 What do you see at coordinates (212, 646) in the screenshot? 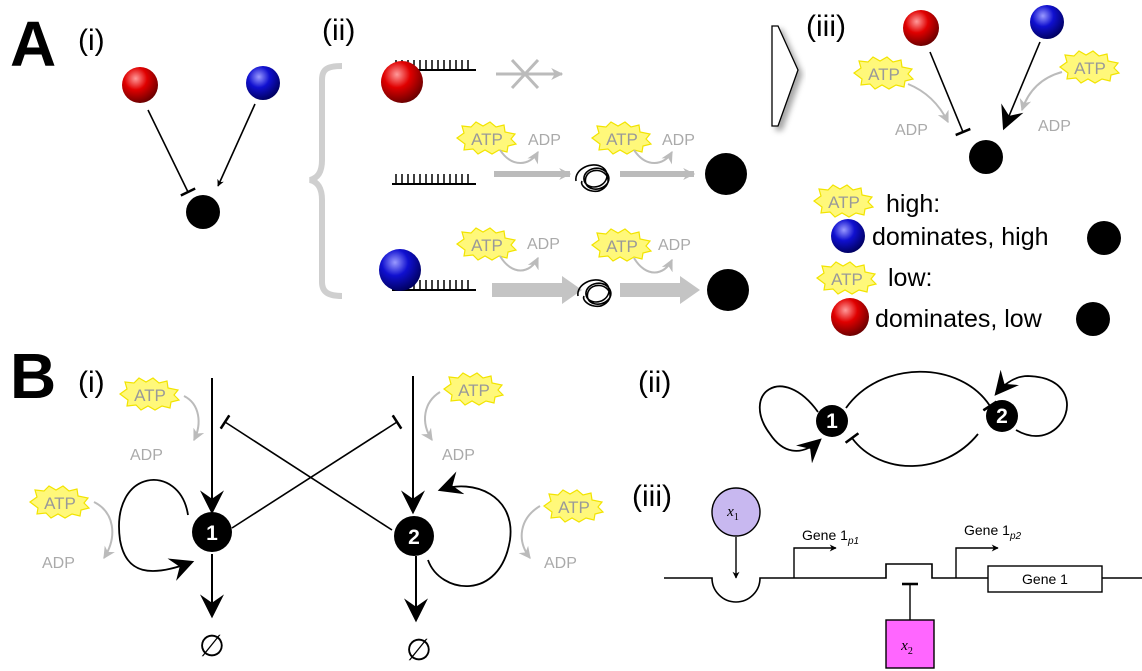
I see `degradation-symbol-1: ∅` at bounding box center [212, 646].